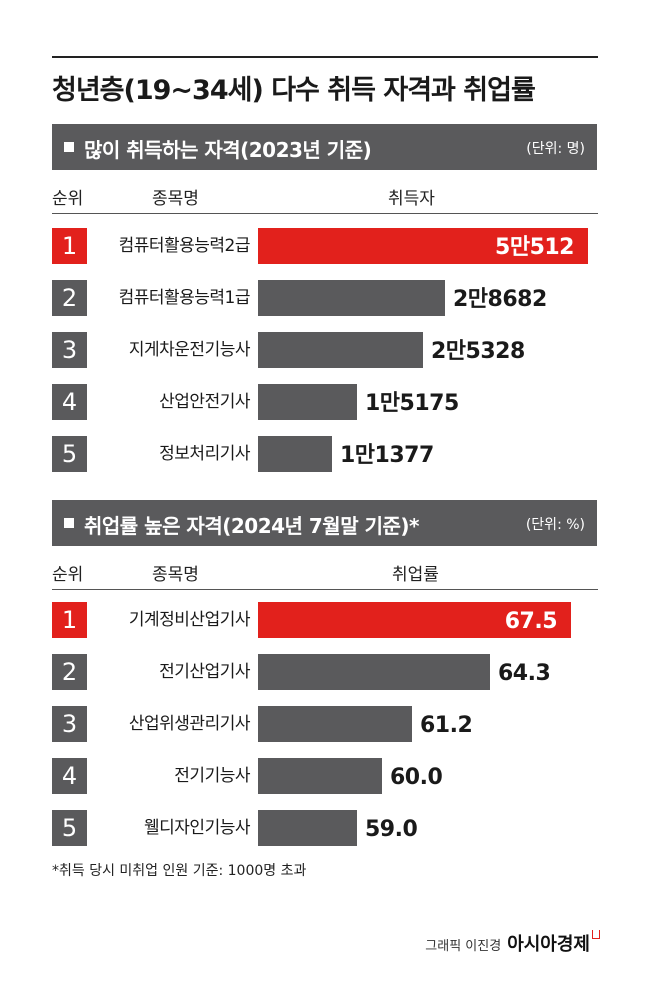  Describe the element at coordinates (179, 871) in the screenshot. I see `footnote: *취득 당시 미취업 인원 기준: 1000명 초과` at that location.